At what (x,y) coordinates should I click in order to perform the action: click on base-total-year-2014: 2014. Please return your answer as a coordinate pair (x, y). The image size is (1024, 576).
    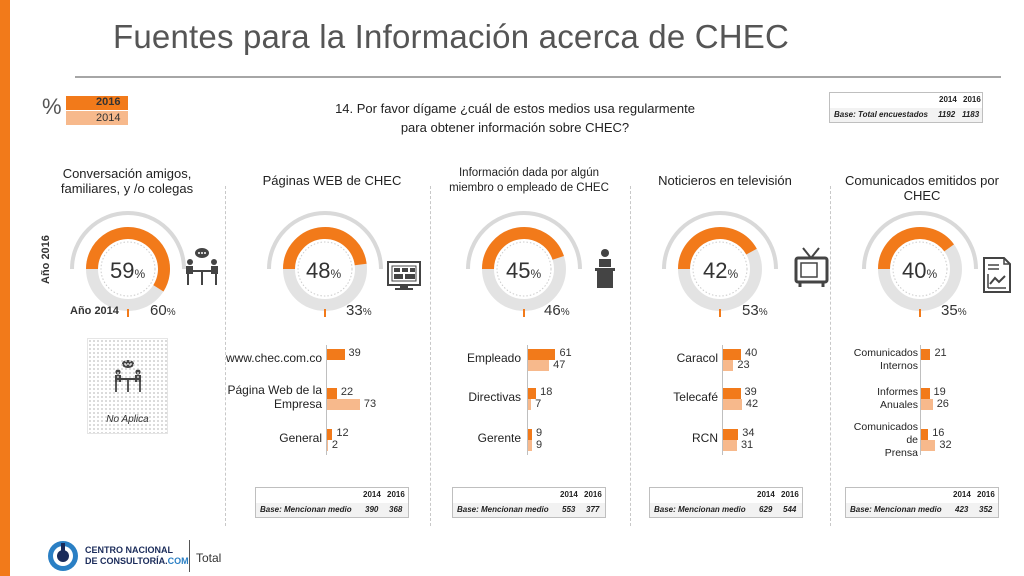
    Looking at the image, I should click on (948, 99).